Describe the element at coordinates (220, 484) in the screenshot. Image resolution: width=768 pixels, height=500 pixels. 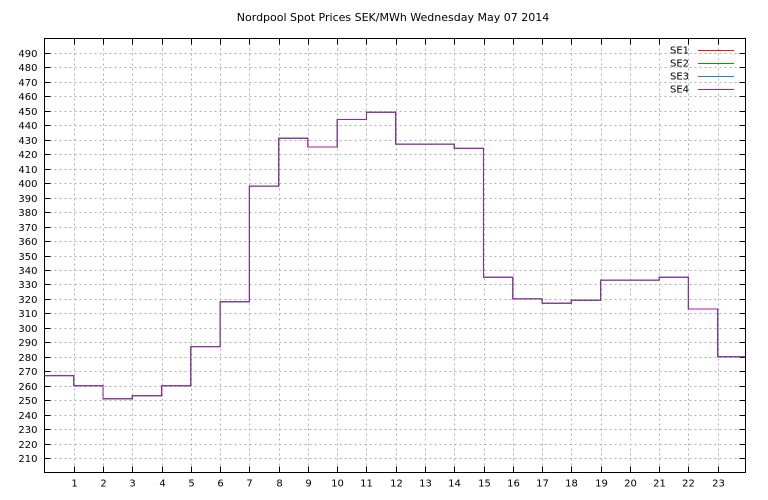
I see `x-tick-label: 6` at that location.